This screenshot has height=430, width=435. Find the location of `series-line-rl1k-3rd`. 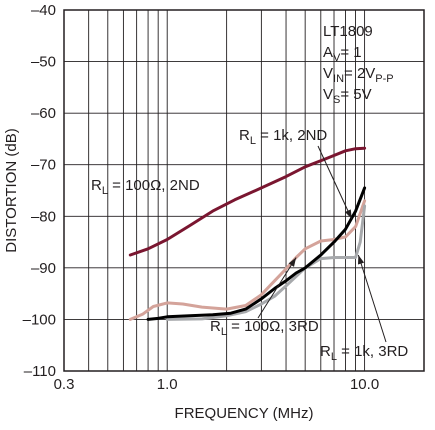

series-line-rl1k-3rd is located at coordinates (266, 262).